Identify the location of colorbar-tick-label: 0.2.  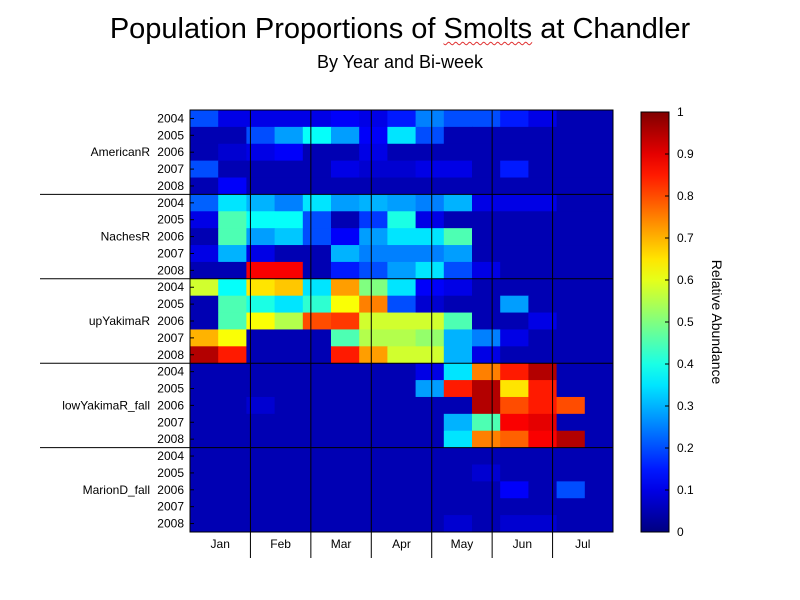
(685, 448).